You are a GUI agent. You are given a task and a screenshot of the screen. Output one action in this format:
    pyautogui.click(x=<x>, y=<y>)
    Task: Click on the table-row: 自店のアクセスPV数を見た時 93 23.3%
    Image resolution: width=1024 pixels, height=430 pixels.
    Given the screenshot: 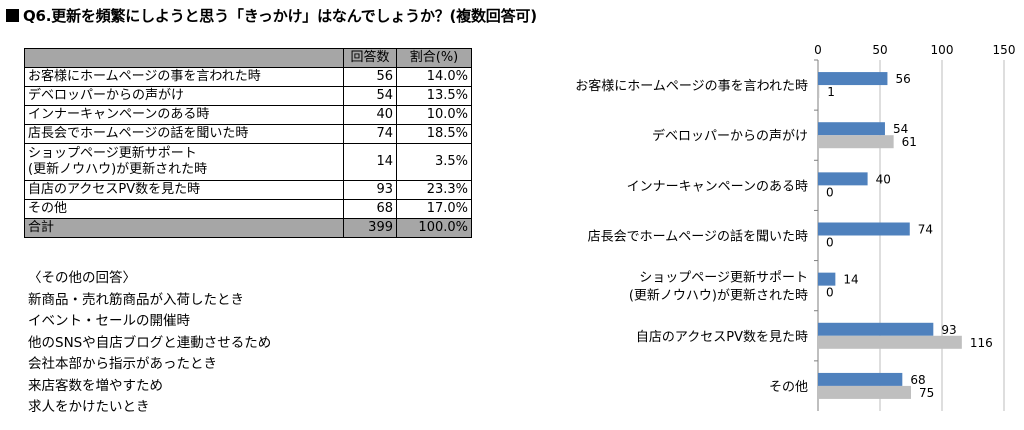 What is the action you would take?
    pyautogui.click(x=248, y=190)
    